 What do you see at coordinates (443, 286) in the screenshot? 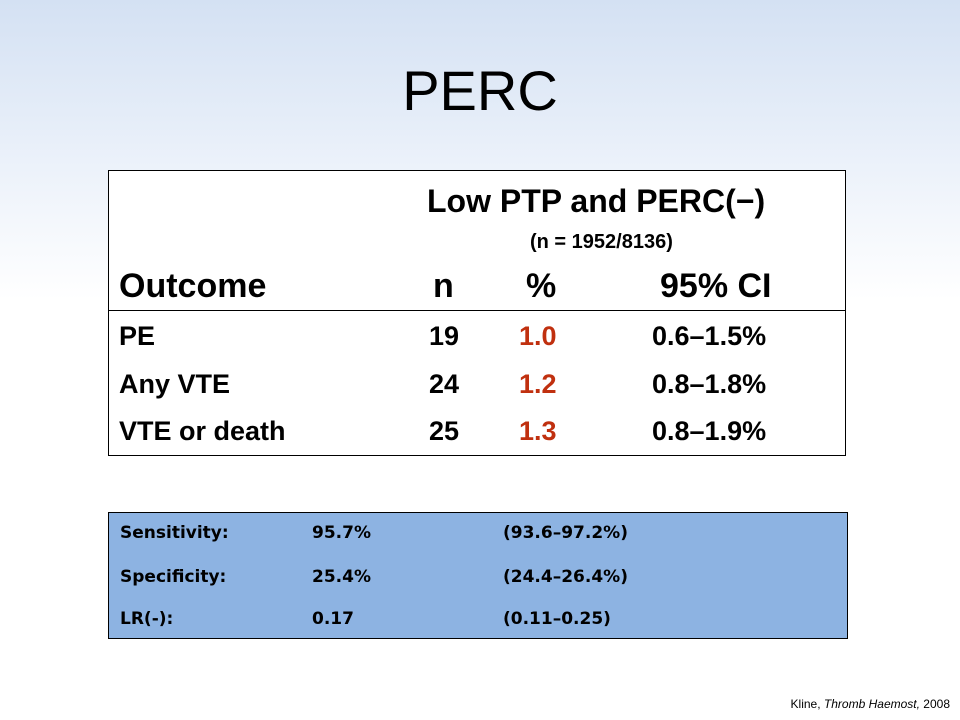
I see `column-header-n: n` at bounding box center [443, 286].